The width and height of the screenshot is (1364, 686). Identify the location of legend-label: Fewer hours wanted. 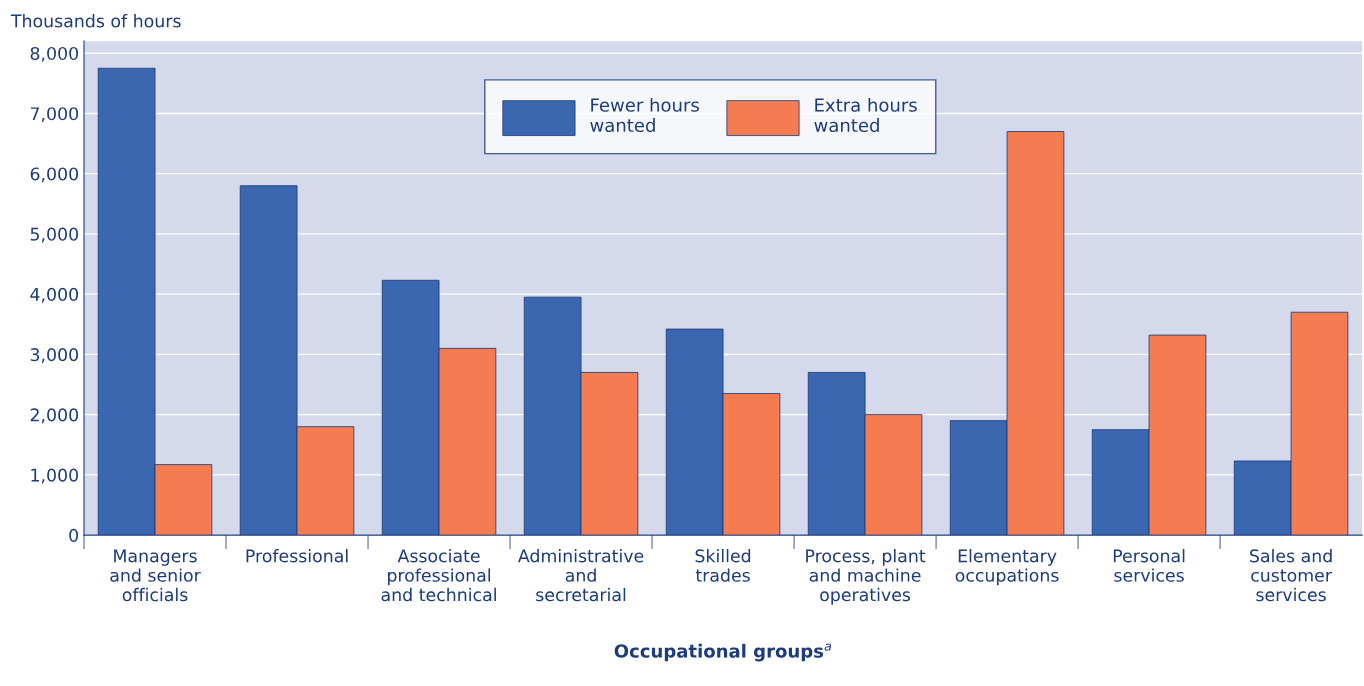
(644, 115).